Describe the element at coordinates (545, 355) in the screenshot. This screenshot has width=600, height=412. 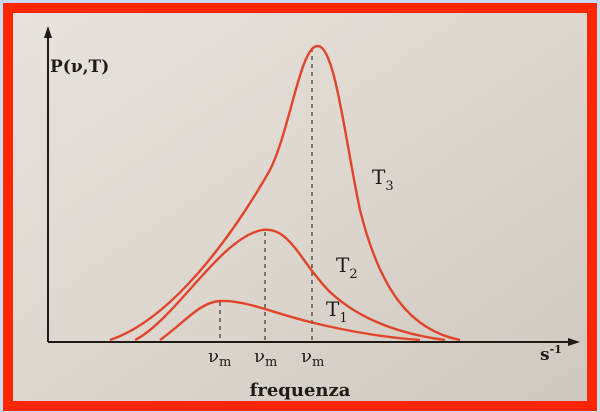
I see `x-unit-base: s` at that location.